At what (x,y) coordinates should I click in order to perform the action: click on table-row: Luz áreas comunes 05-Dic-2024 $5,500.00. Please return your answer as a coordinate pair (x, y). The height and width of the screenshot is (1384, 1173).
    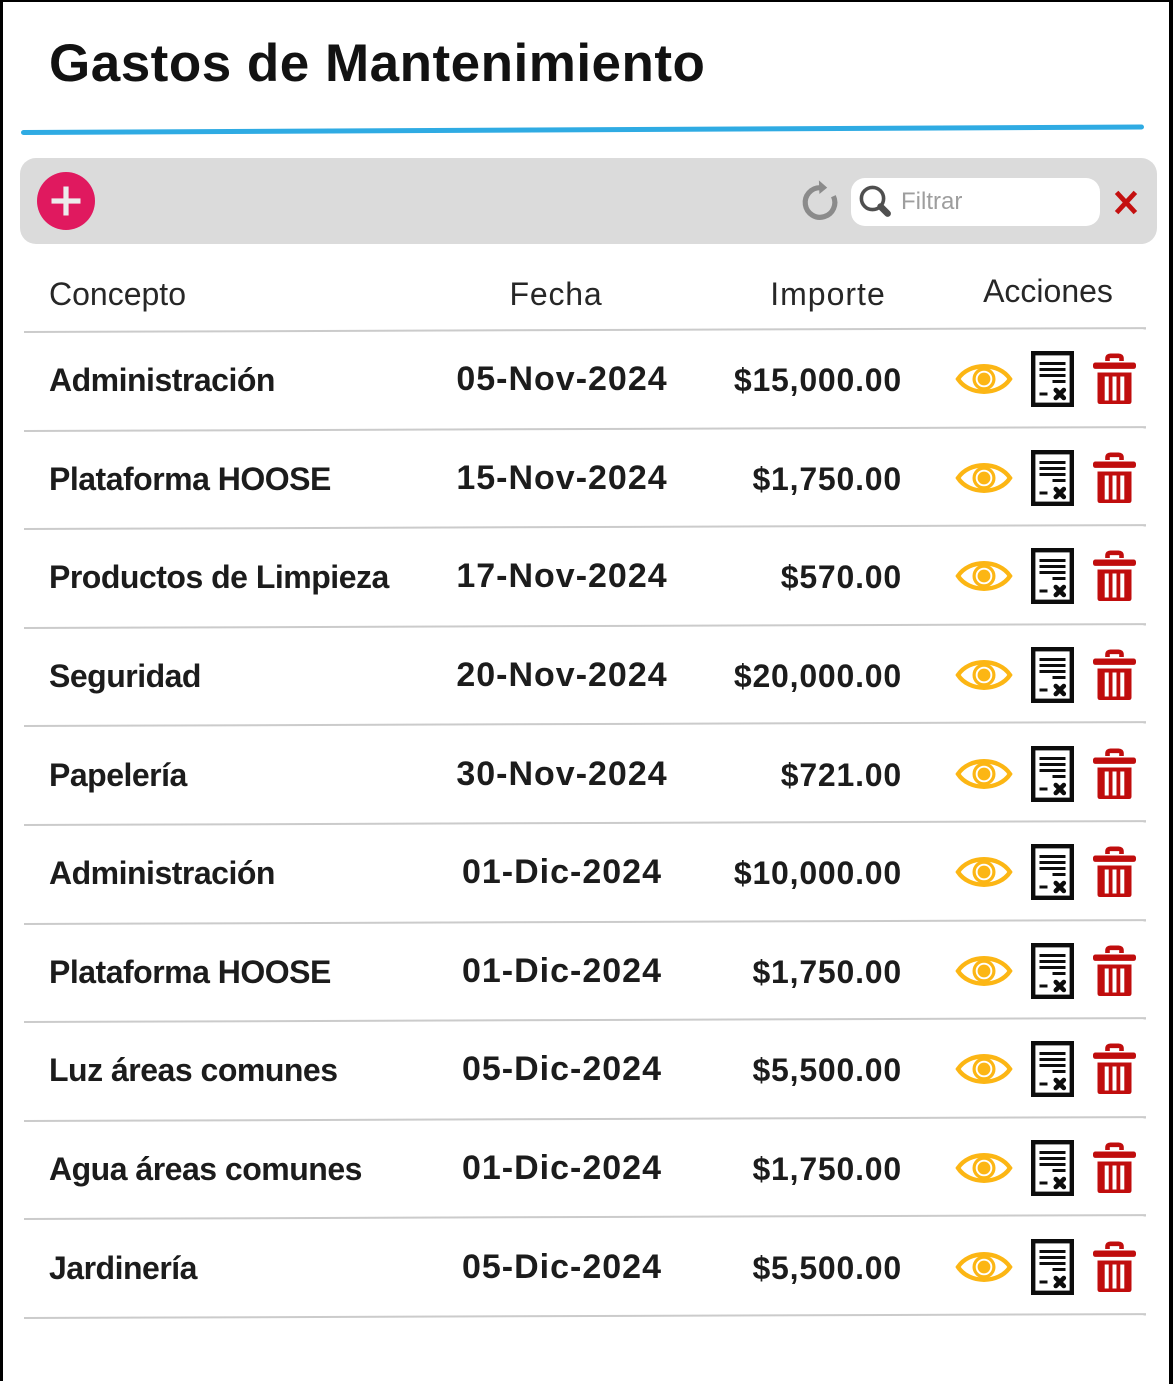
    Looking at the image, I should click on (586, 1072).